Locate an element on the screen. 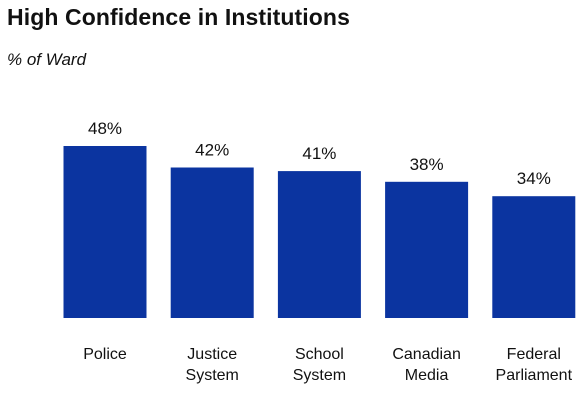  category-label-1-line-0: Justice is located at coordinates (212, 354).